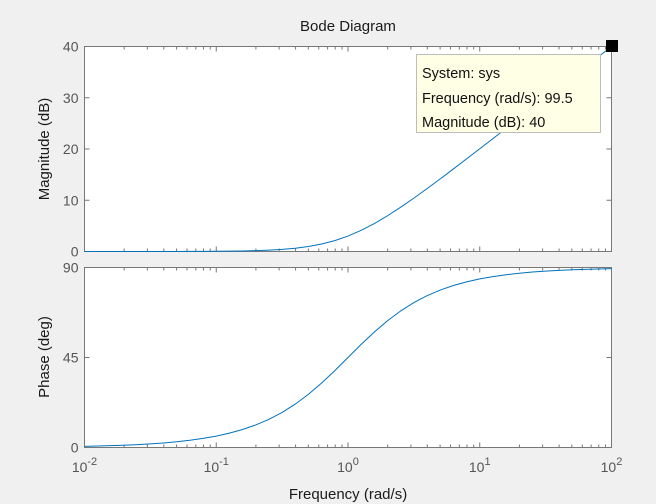 The height and width of the screenshot is (504, 656). I want to click on datatip-marker, so click(612, 46).